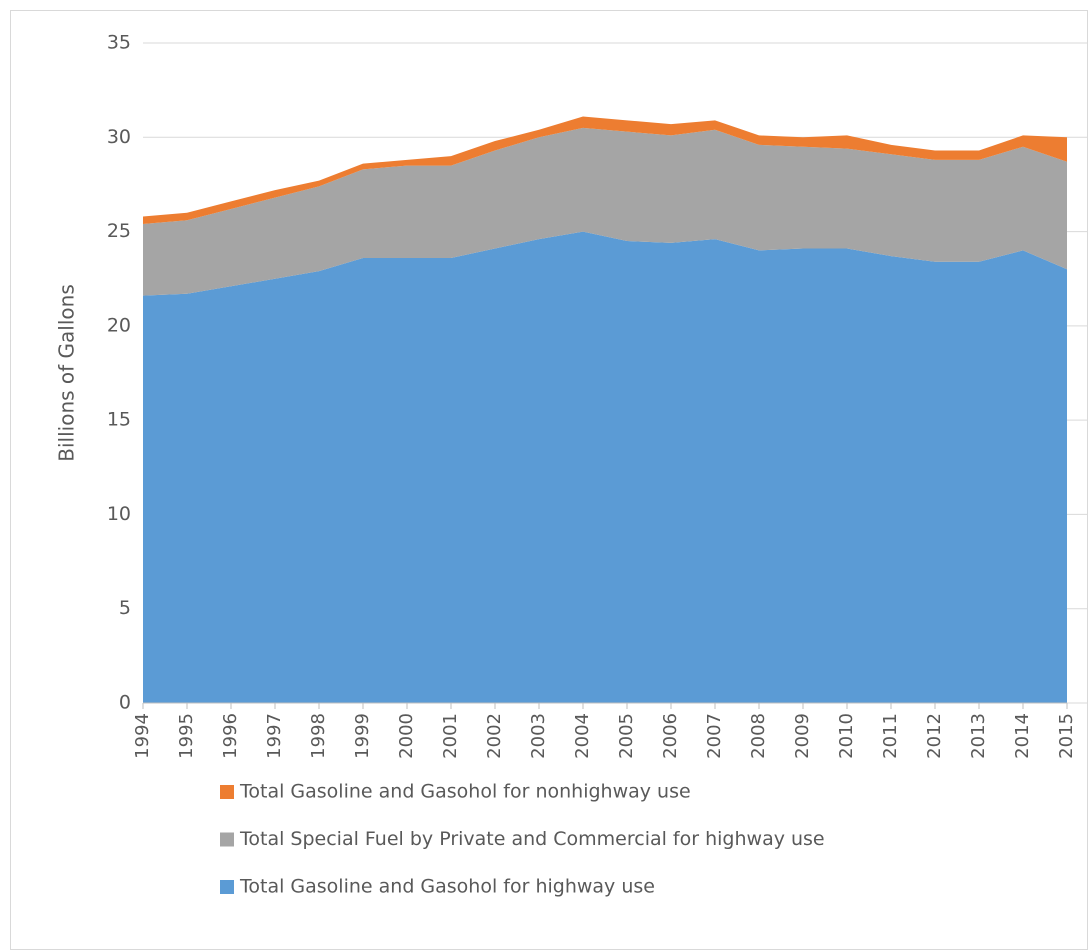 This screenshot has height=951, width=1089. I want to click on x-tick-label: 2003, so click(538, 736).